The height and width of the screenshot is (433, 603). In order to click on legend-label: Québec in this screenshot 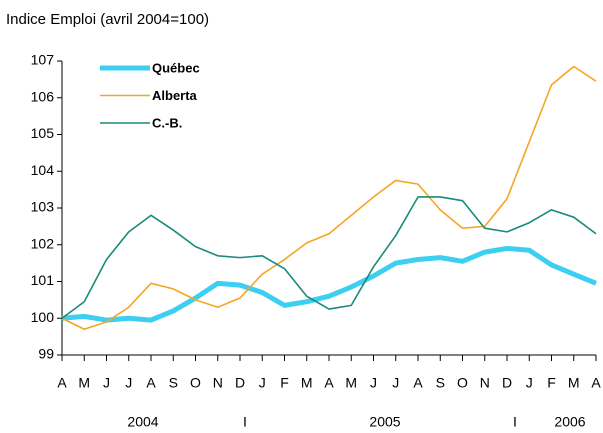, I will do `click(176, 67)`.